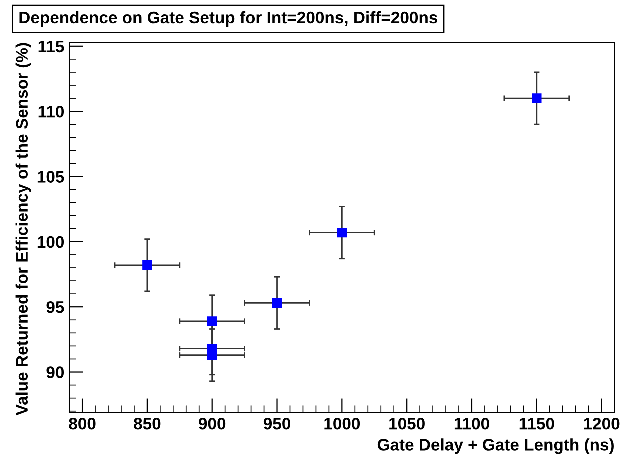 This screenshot has width=621, height=457. Describe the element at coordinates (407, 424) in the screenshot. I see `x-tick-label: 1050` at that location.